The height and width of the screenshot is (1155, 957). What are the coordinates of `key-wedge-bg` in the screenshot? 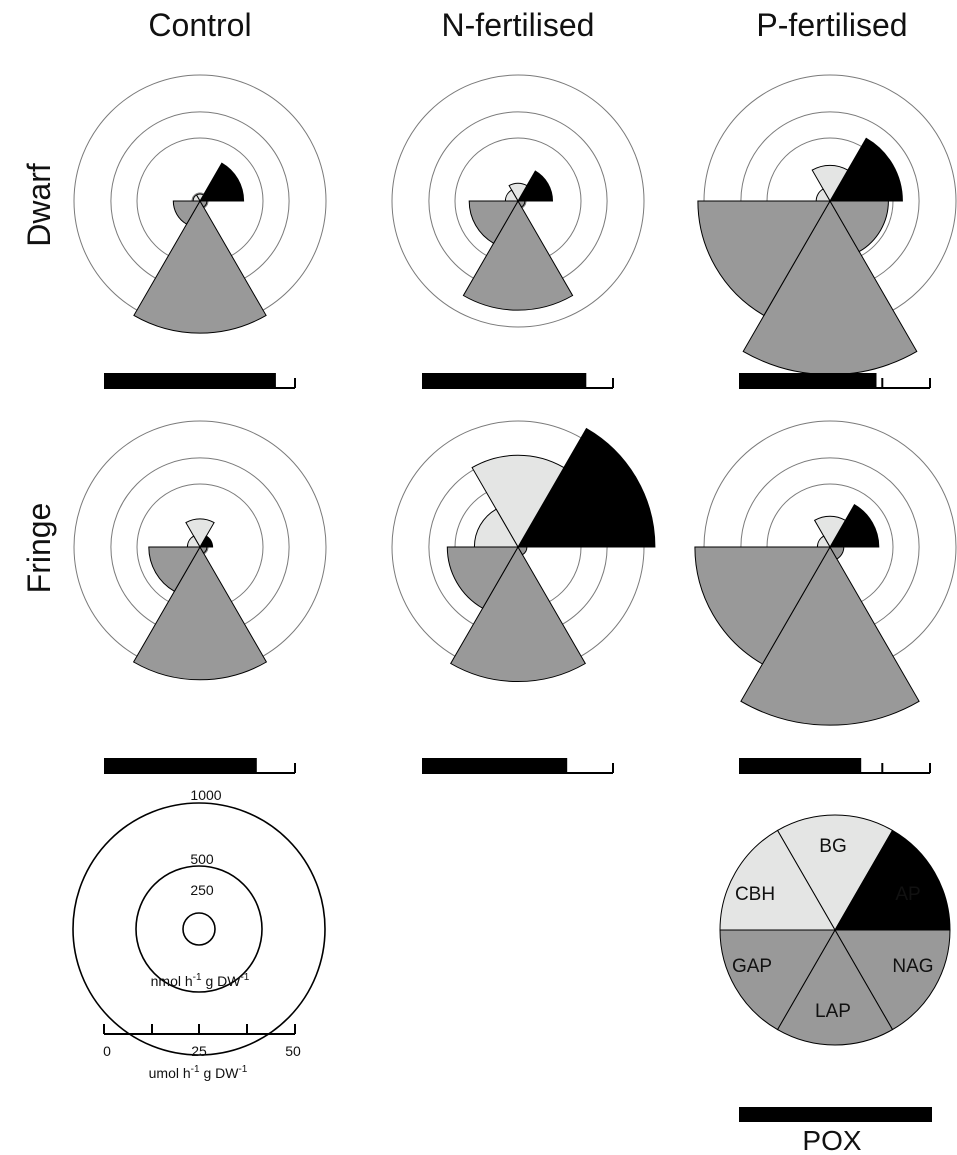 It's located at (835, 873).